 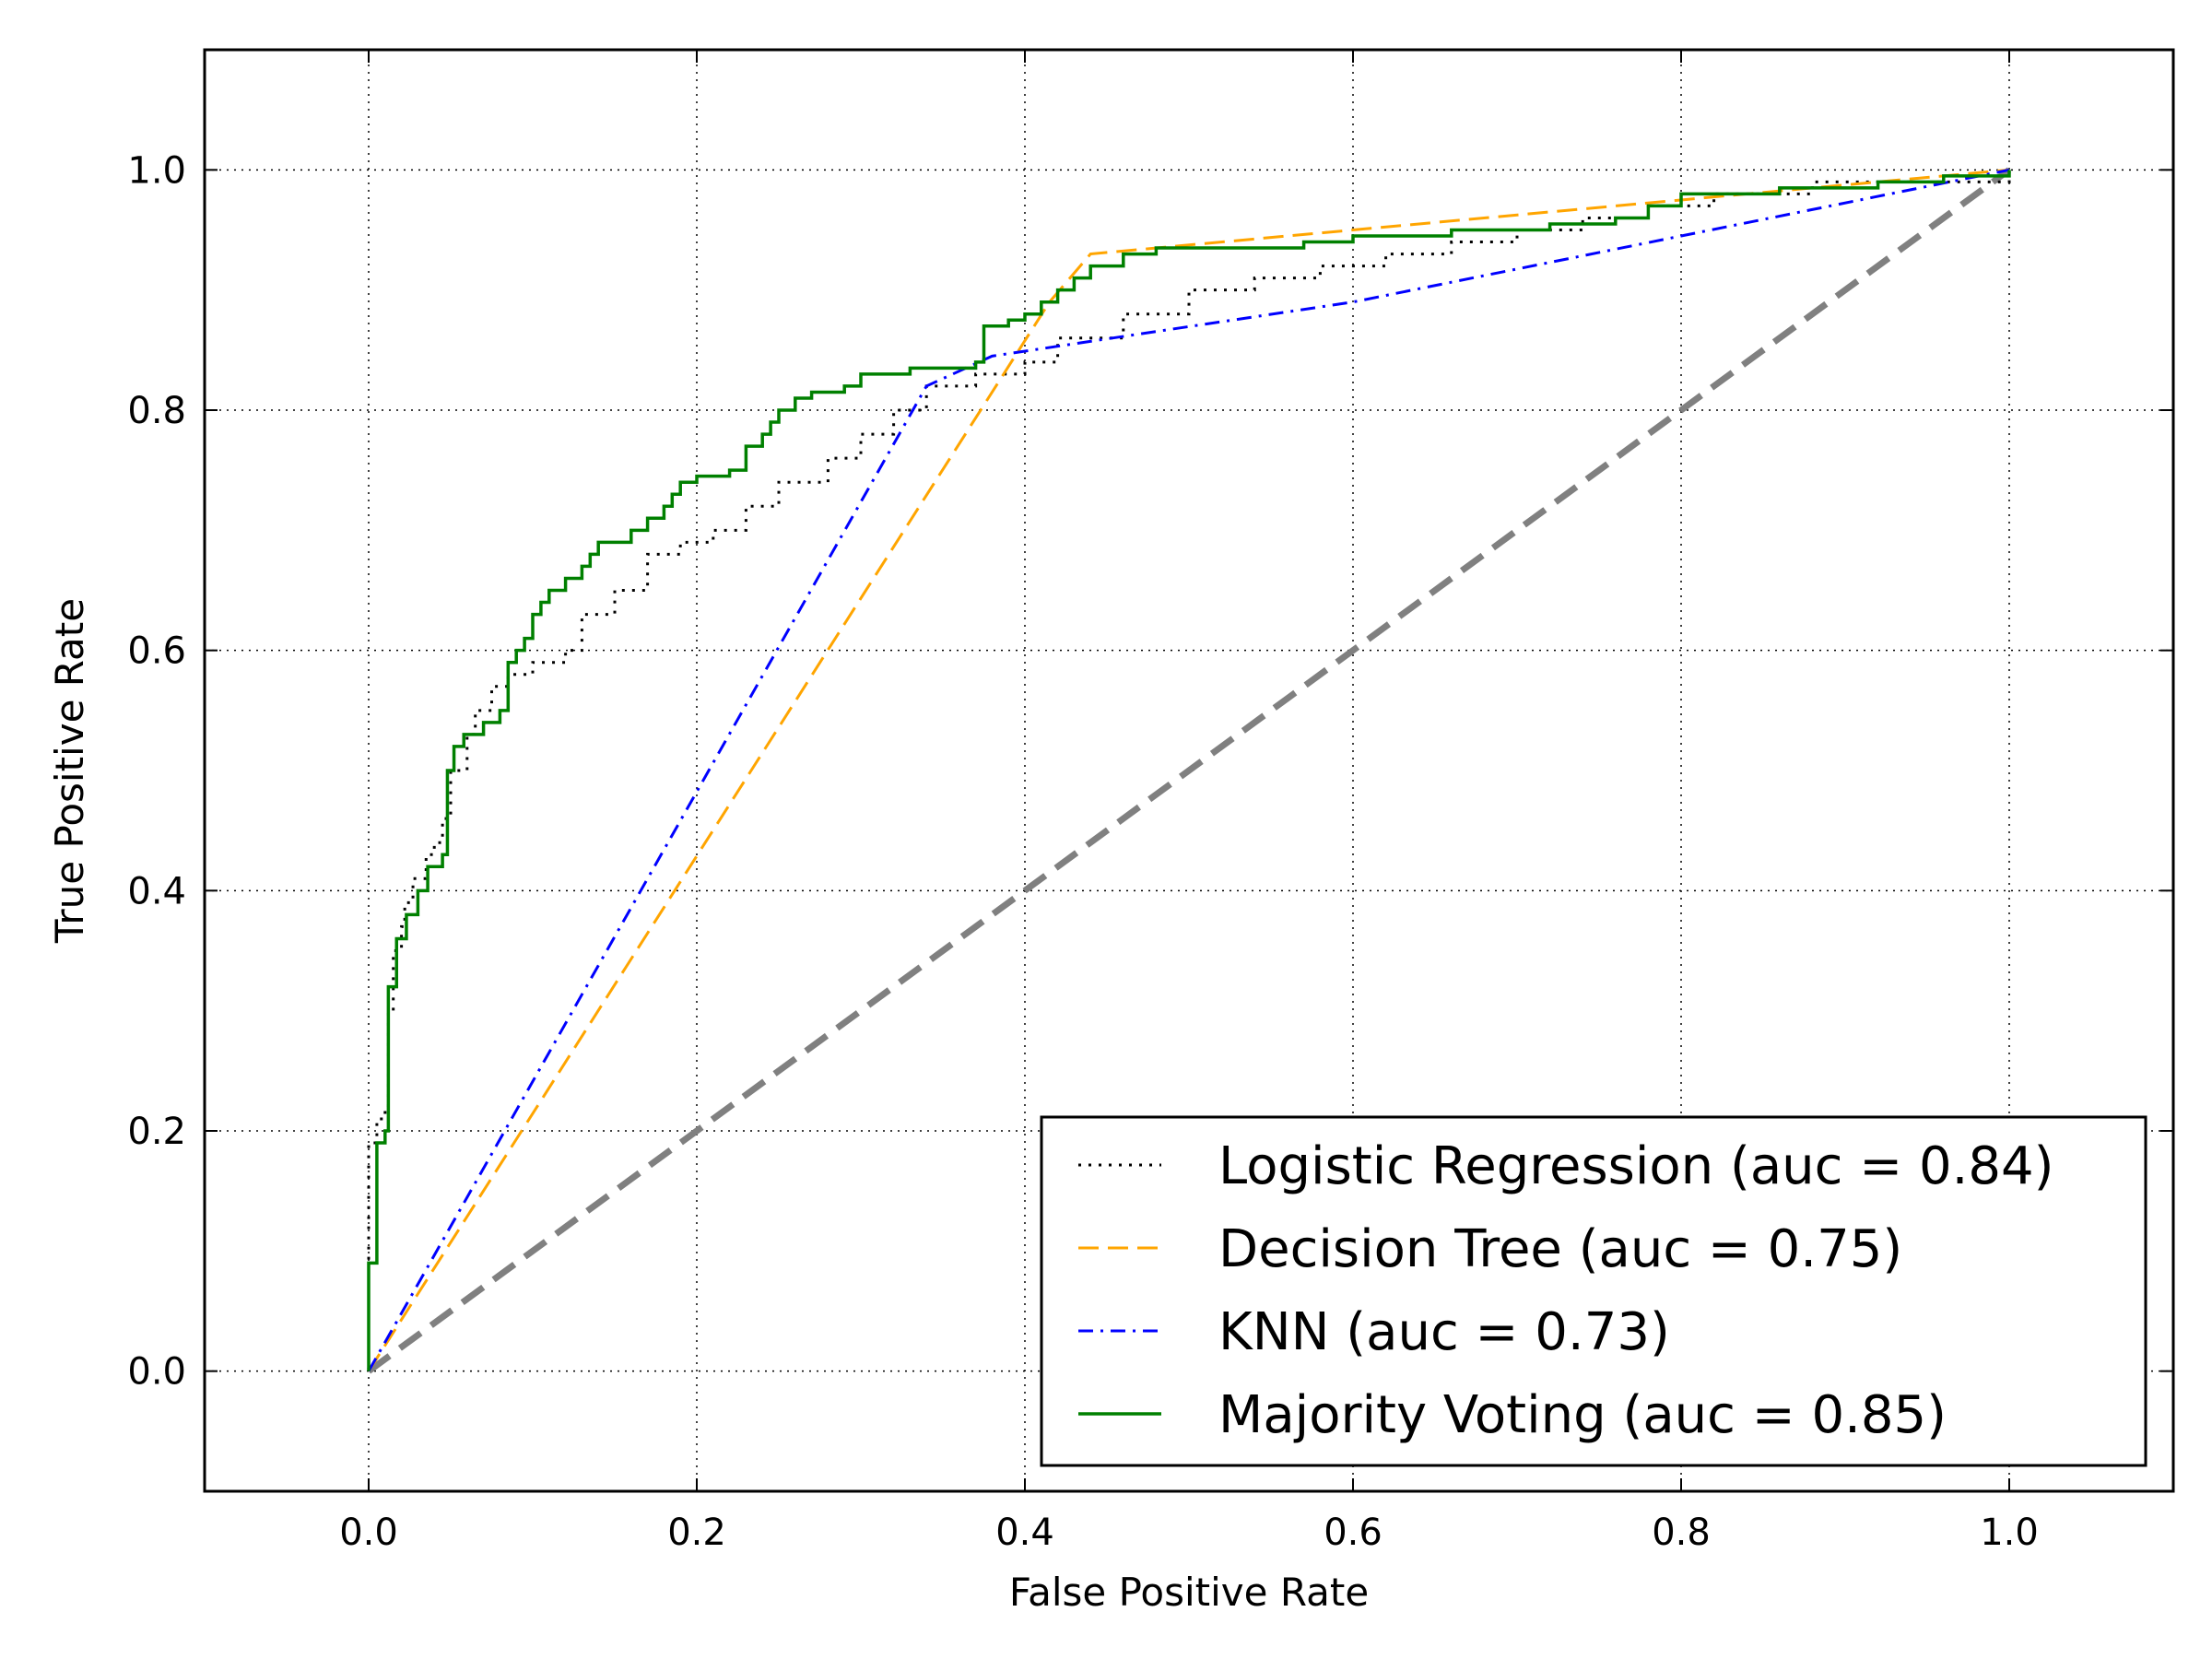 I want to click on y-tick-label: 0.4, so click(x=156, y=891).